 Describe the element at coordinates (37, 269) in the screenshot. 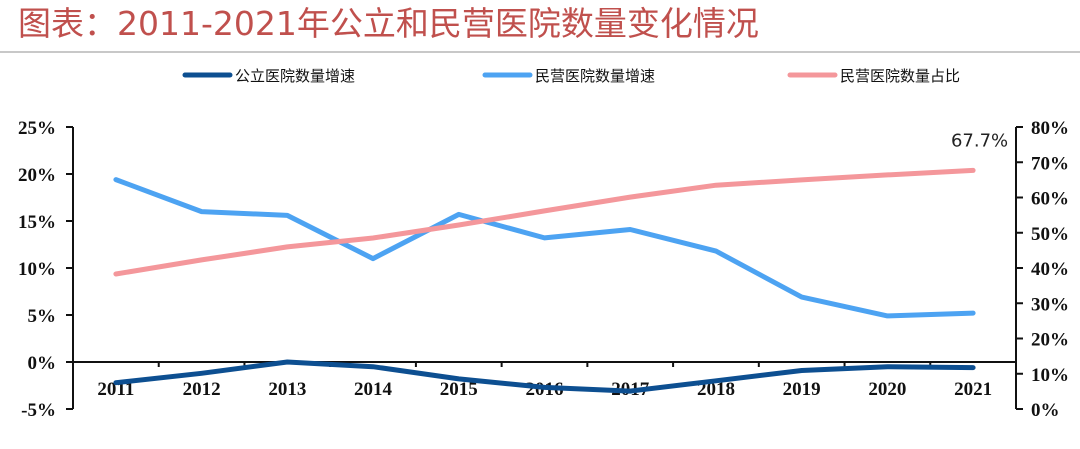

I see `left-tick-label: 10%` at that location.